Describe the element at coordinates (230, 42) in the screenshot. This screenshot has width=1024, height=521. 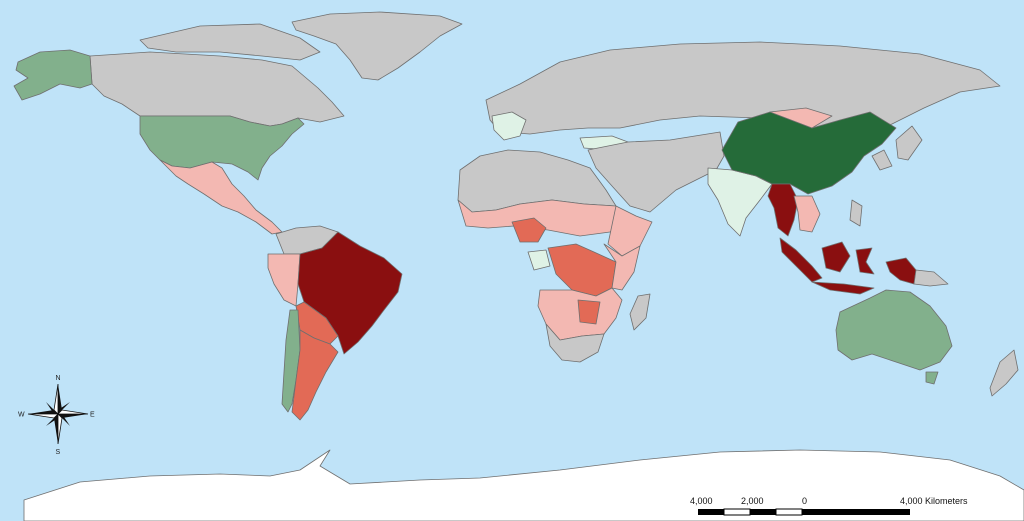
I see `arctic-islands-land` at that location.